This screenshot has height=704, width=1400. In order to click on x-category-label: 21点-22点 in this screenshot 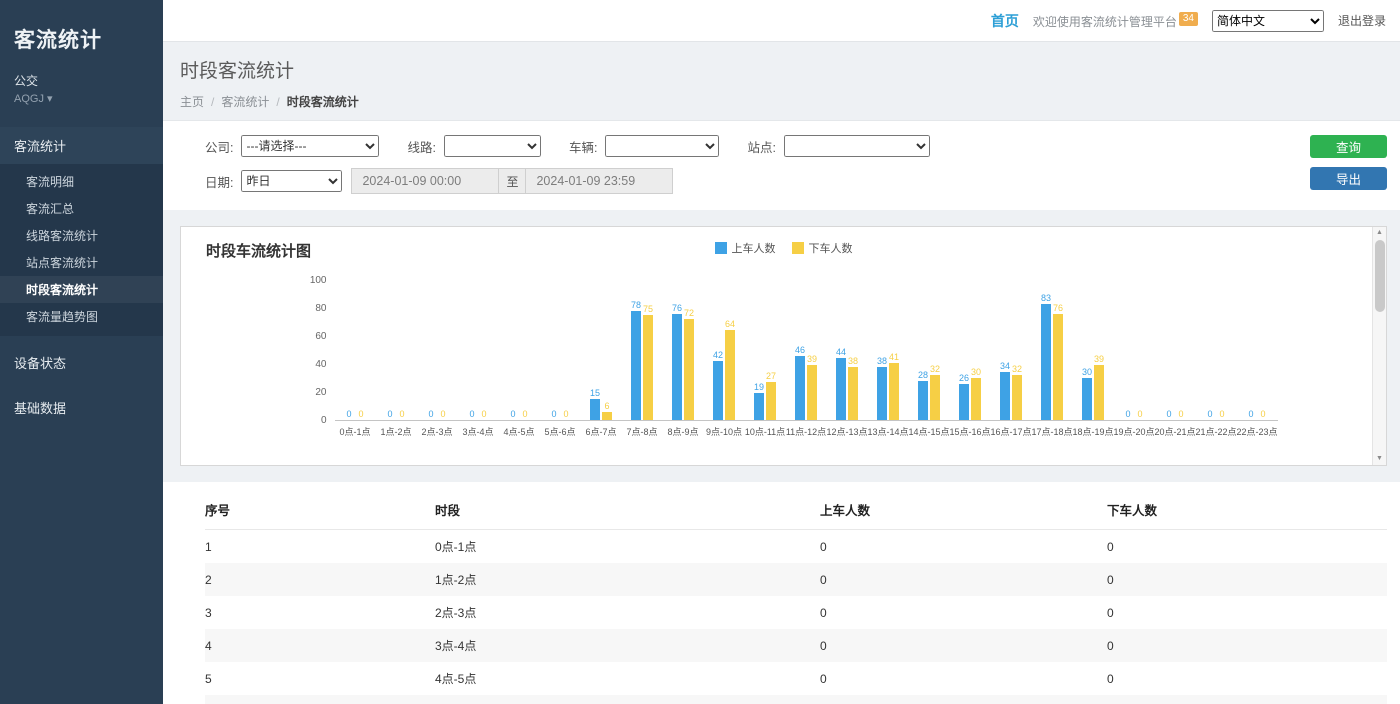, I will do `click(1216, 432)`.